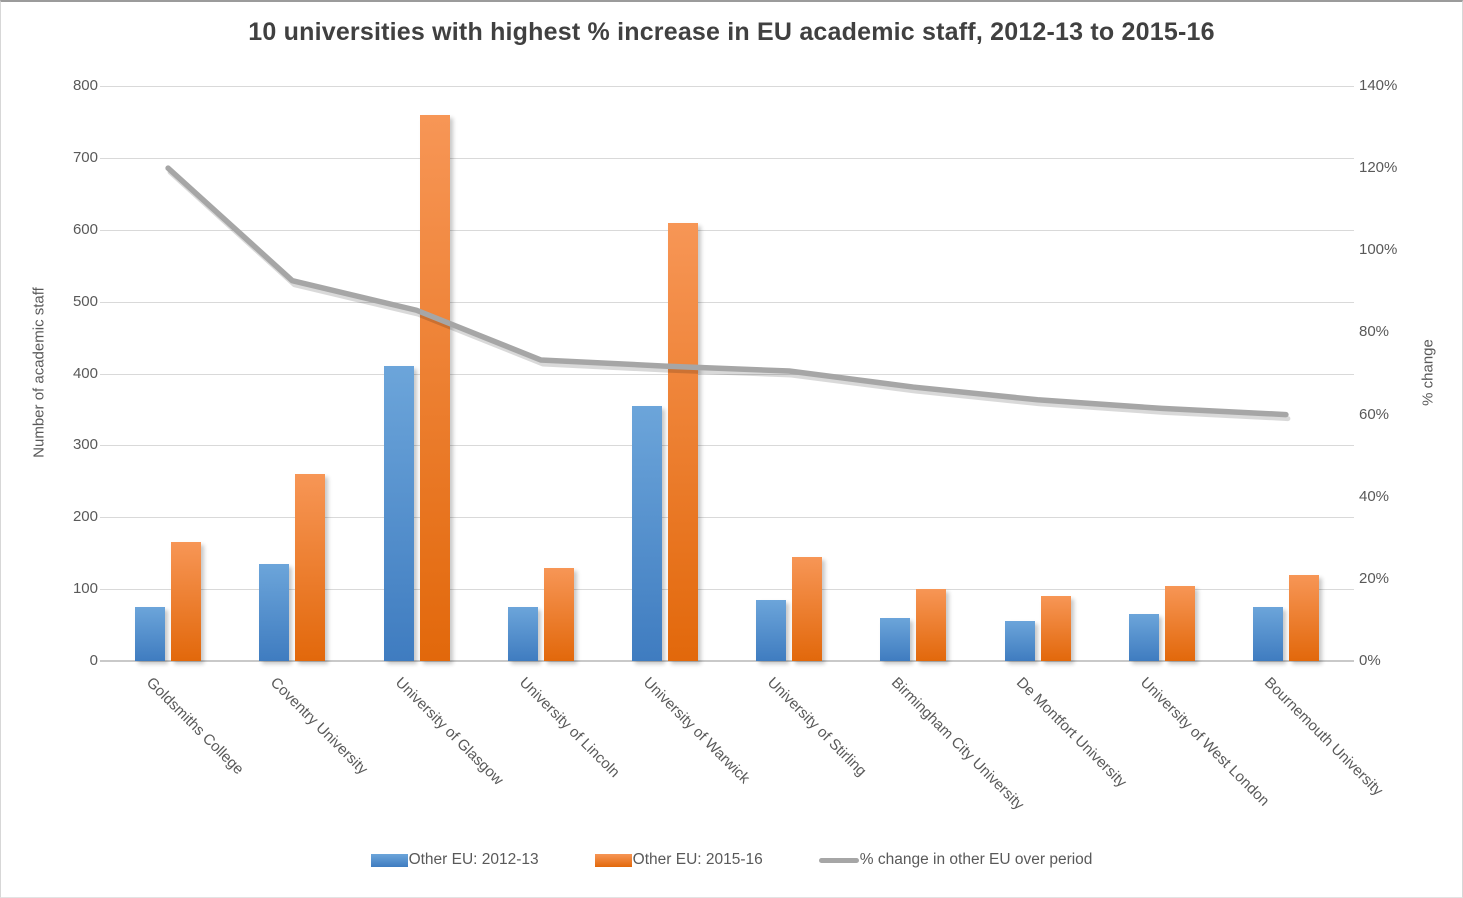 This screenshot has width=1463, height=898. I want to click on category-label-university-of-warwick: University of Warwick, so click(696, 730).